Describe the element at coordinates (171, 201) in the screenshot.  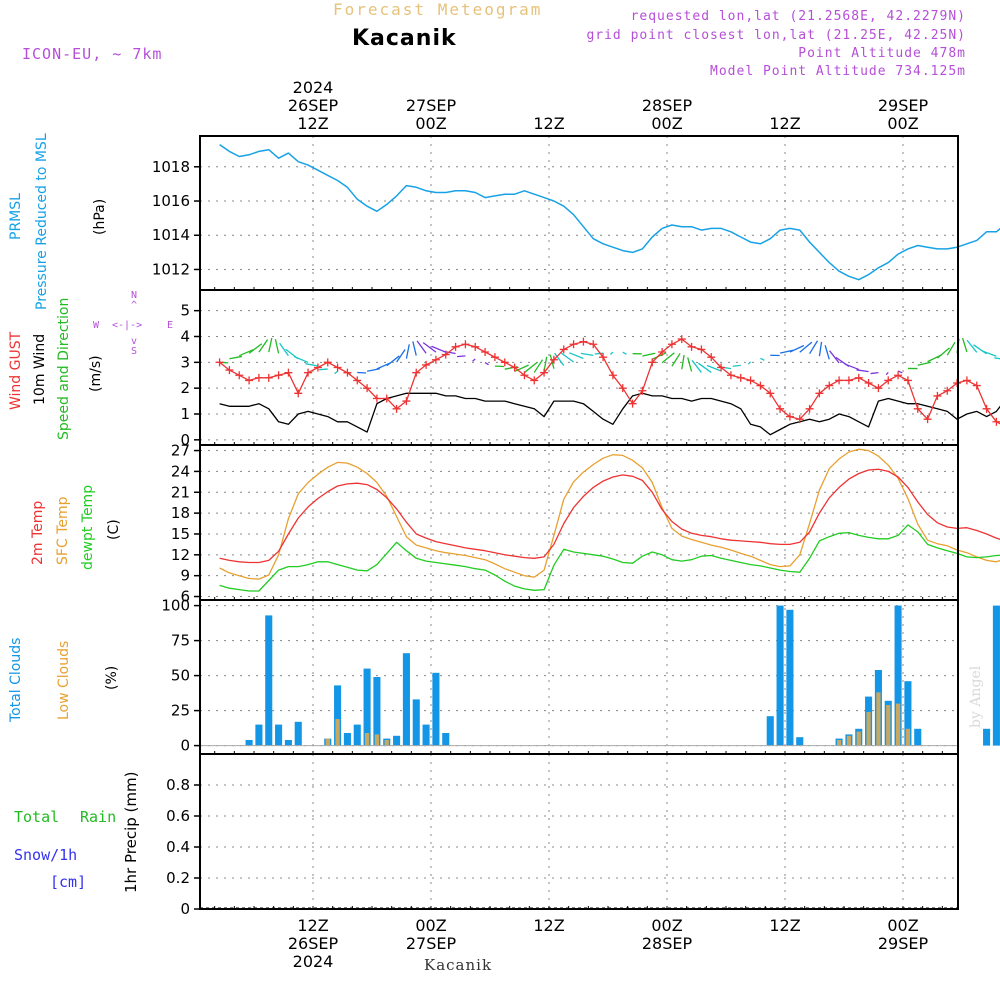
I see `y-tick-label: 1016` at that location.